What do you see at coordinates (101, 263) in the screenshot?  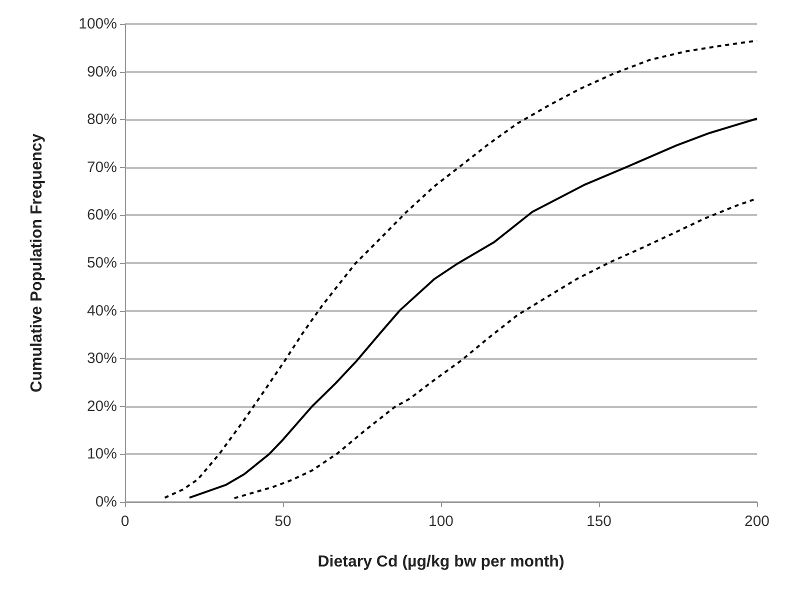 I see `y-tick-label: 50%` at bounding box center [101, 263].